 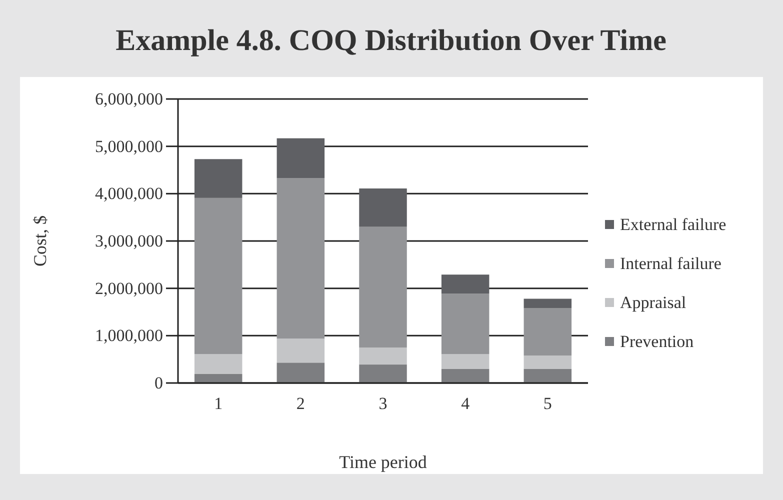 What do you see at coordinates (653, 302) in the screenshot?
I see `legend-label: Appraisal` at bounding box center [653, 302].